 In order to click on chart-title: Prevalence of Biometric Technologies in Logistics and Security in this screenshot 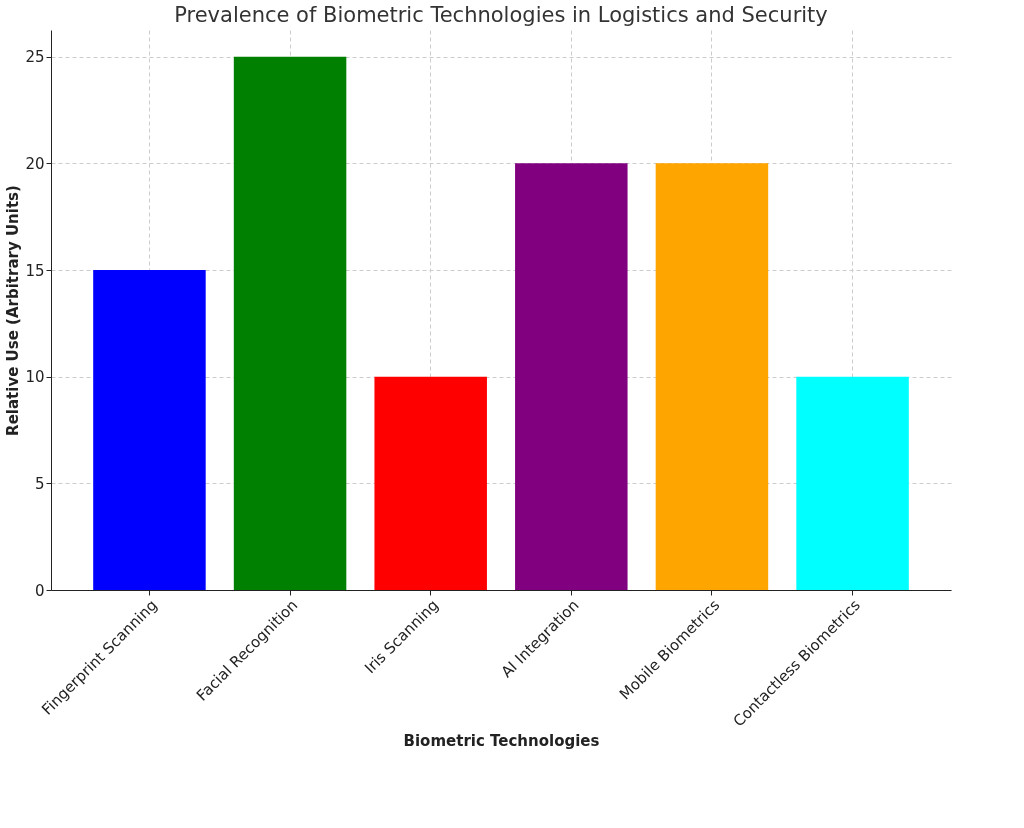, I will do `click(501, 15)`.